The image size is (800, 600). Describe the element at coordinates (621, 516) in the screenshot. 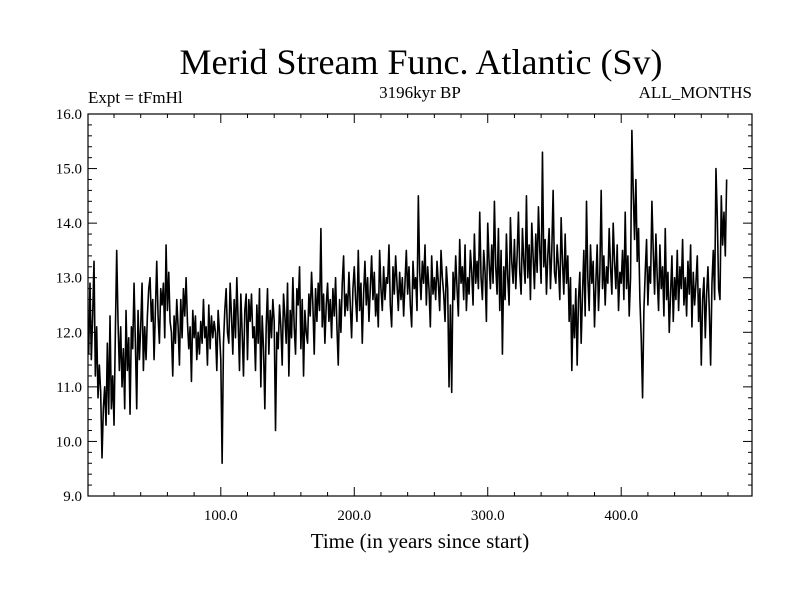

I see `x-tick-label: 400.0` at that location.